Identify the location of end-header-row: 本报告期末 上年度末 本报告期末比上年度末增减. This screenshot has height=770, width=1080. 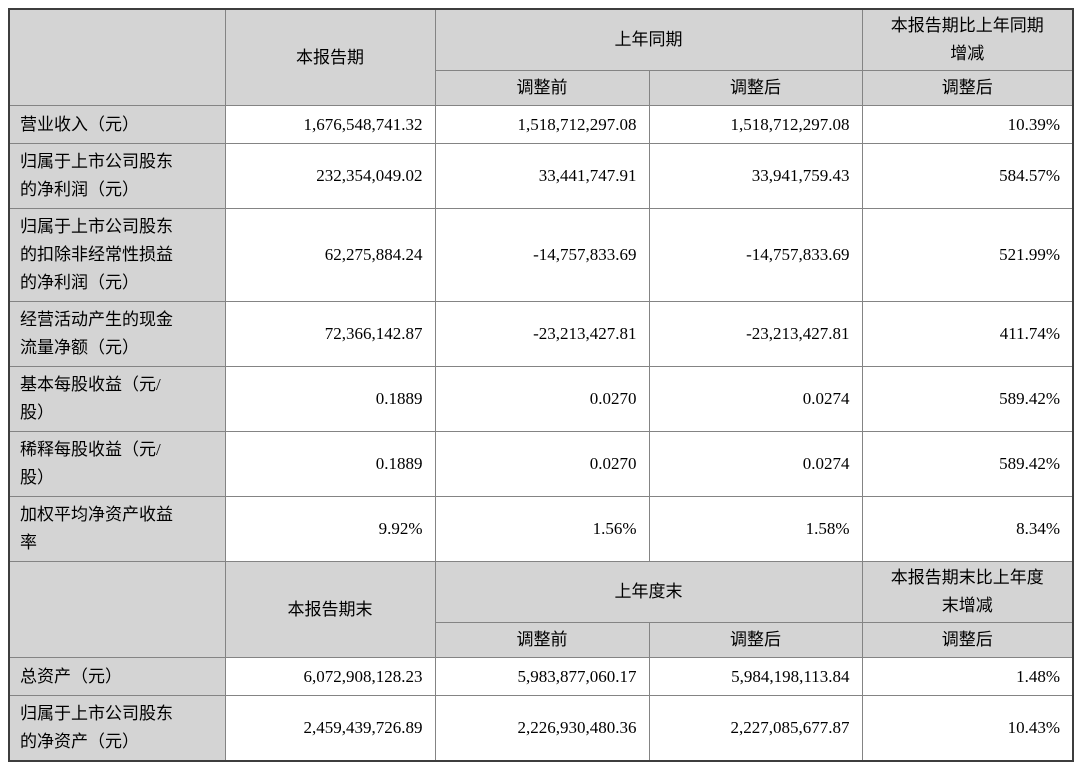
(541, 609).